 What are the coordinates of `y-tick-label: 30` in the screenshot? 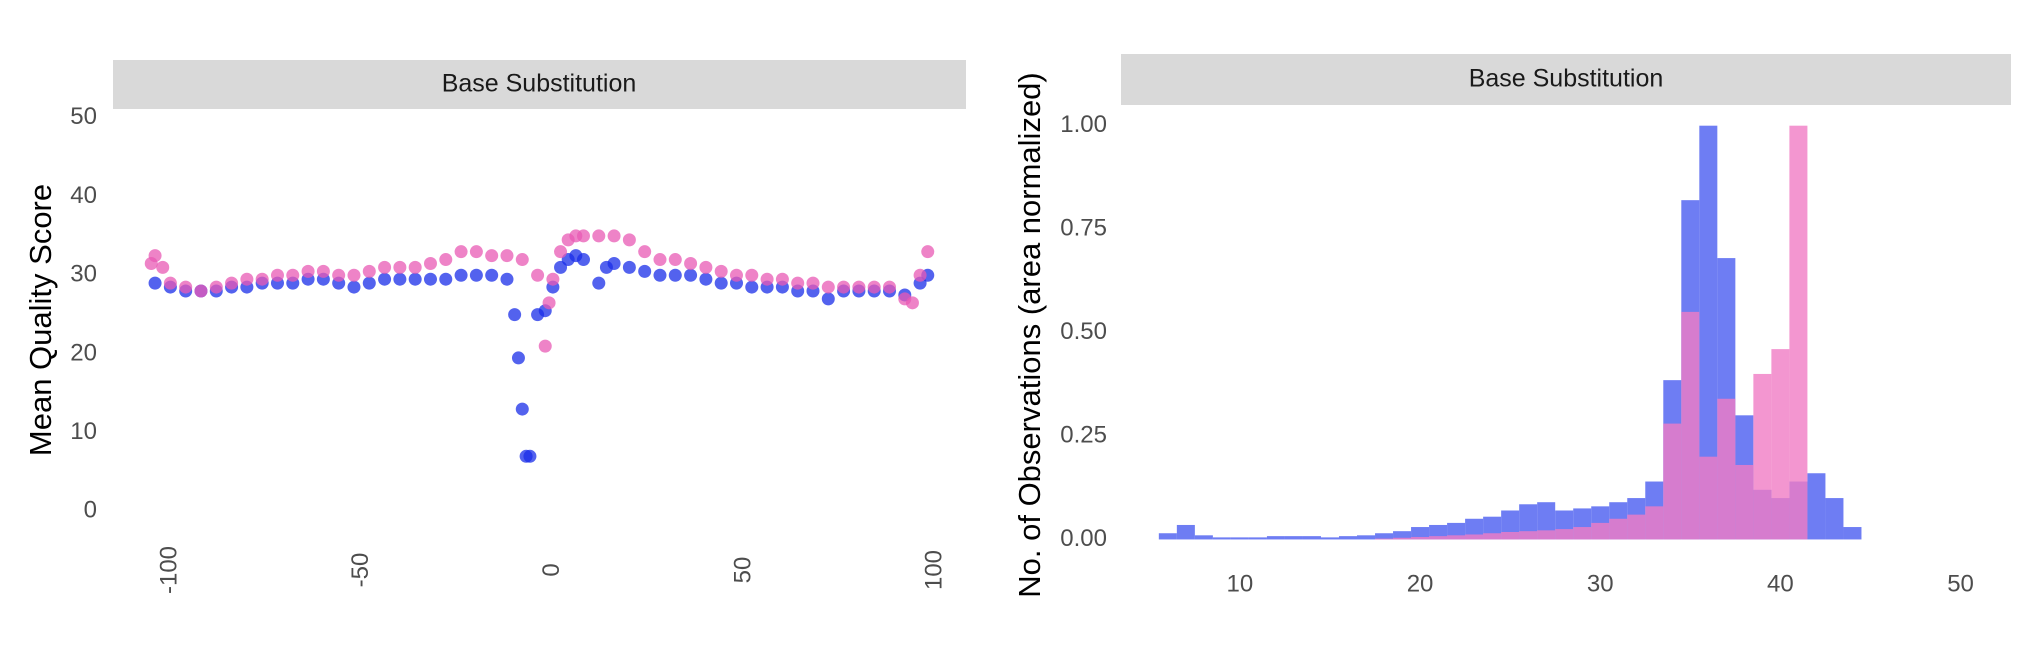 It's located at (83, 274).